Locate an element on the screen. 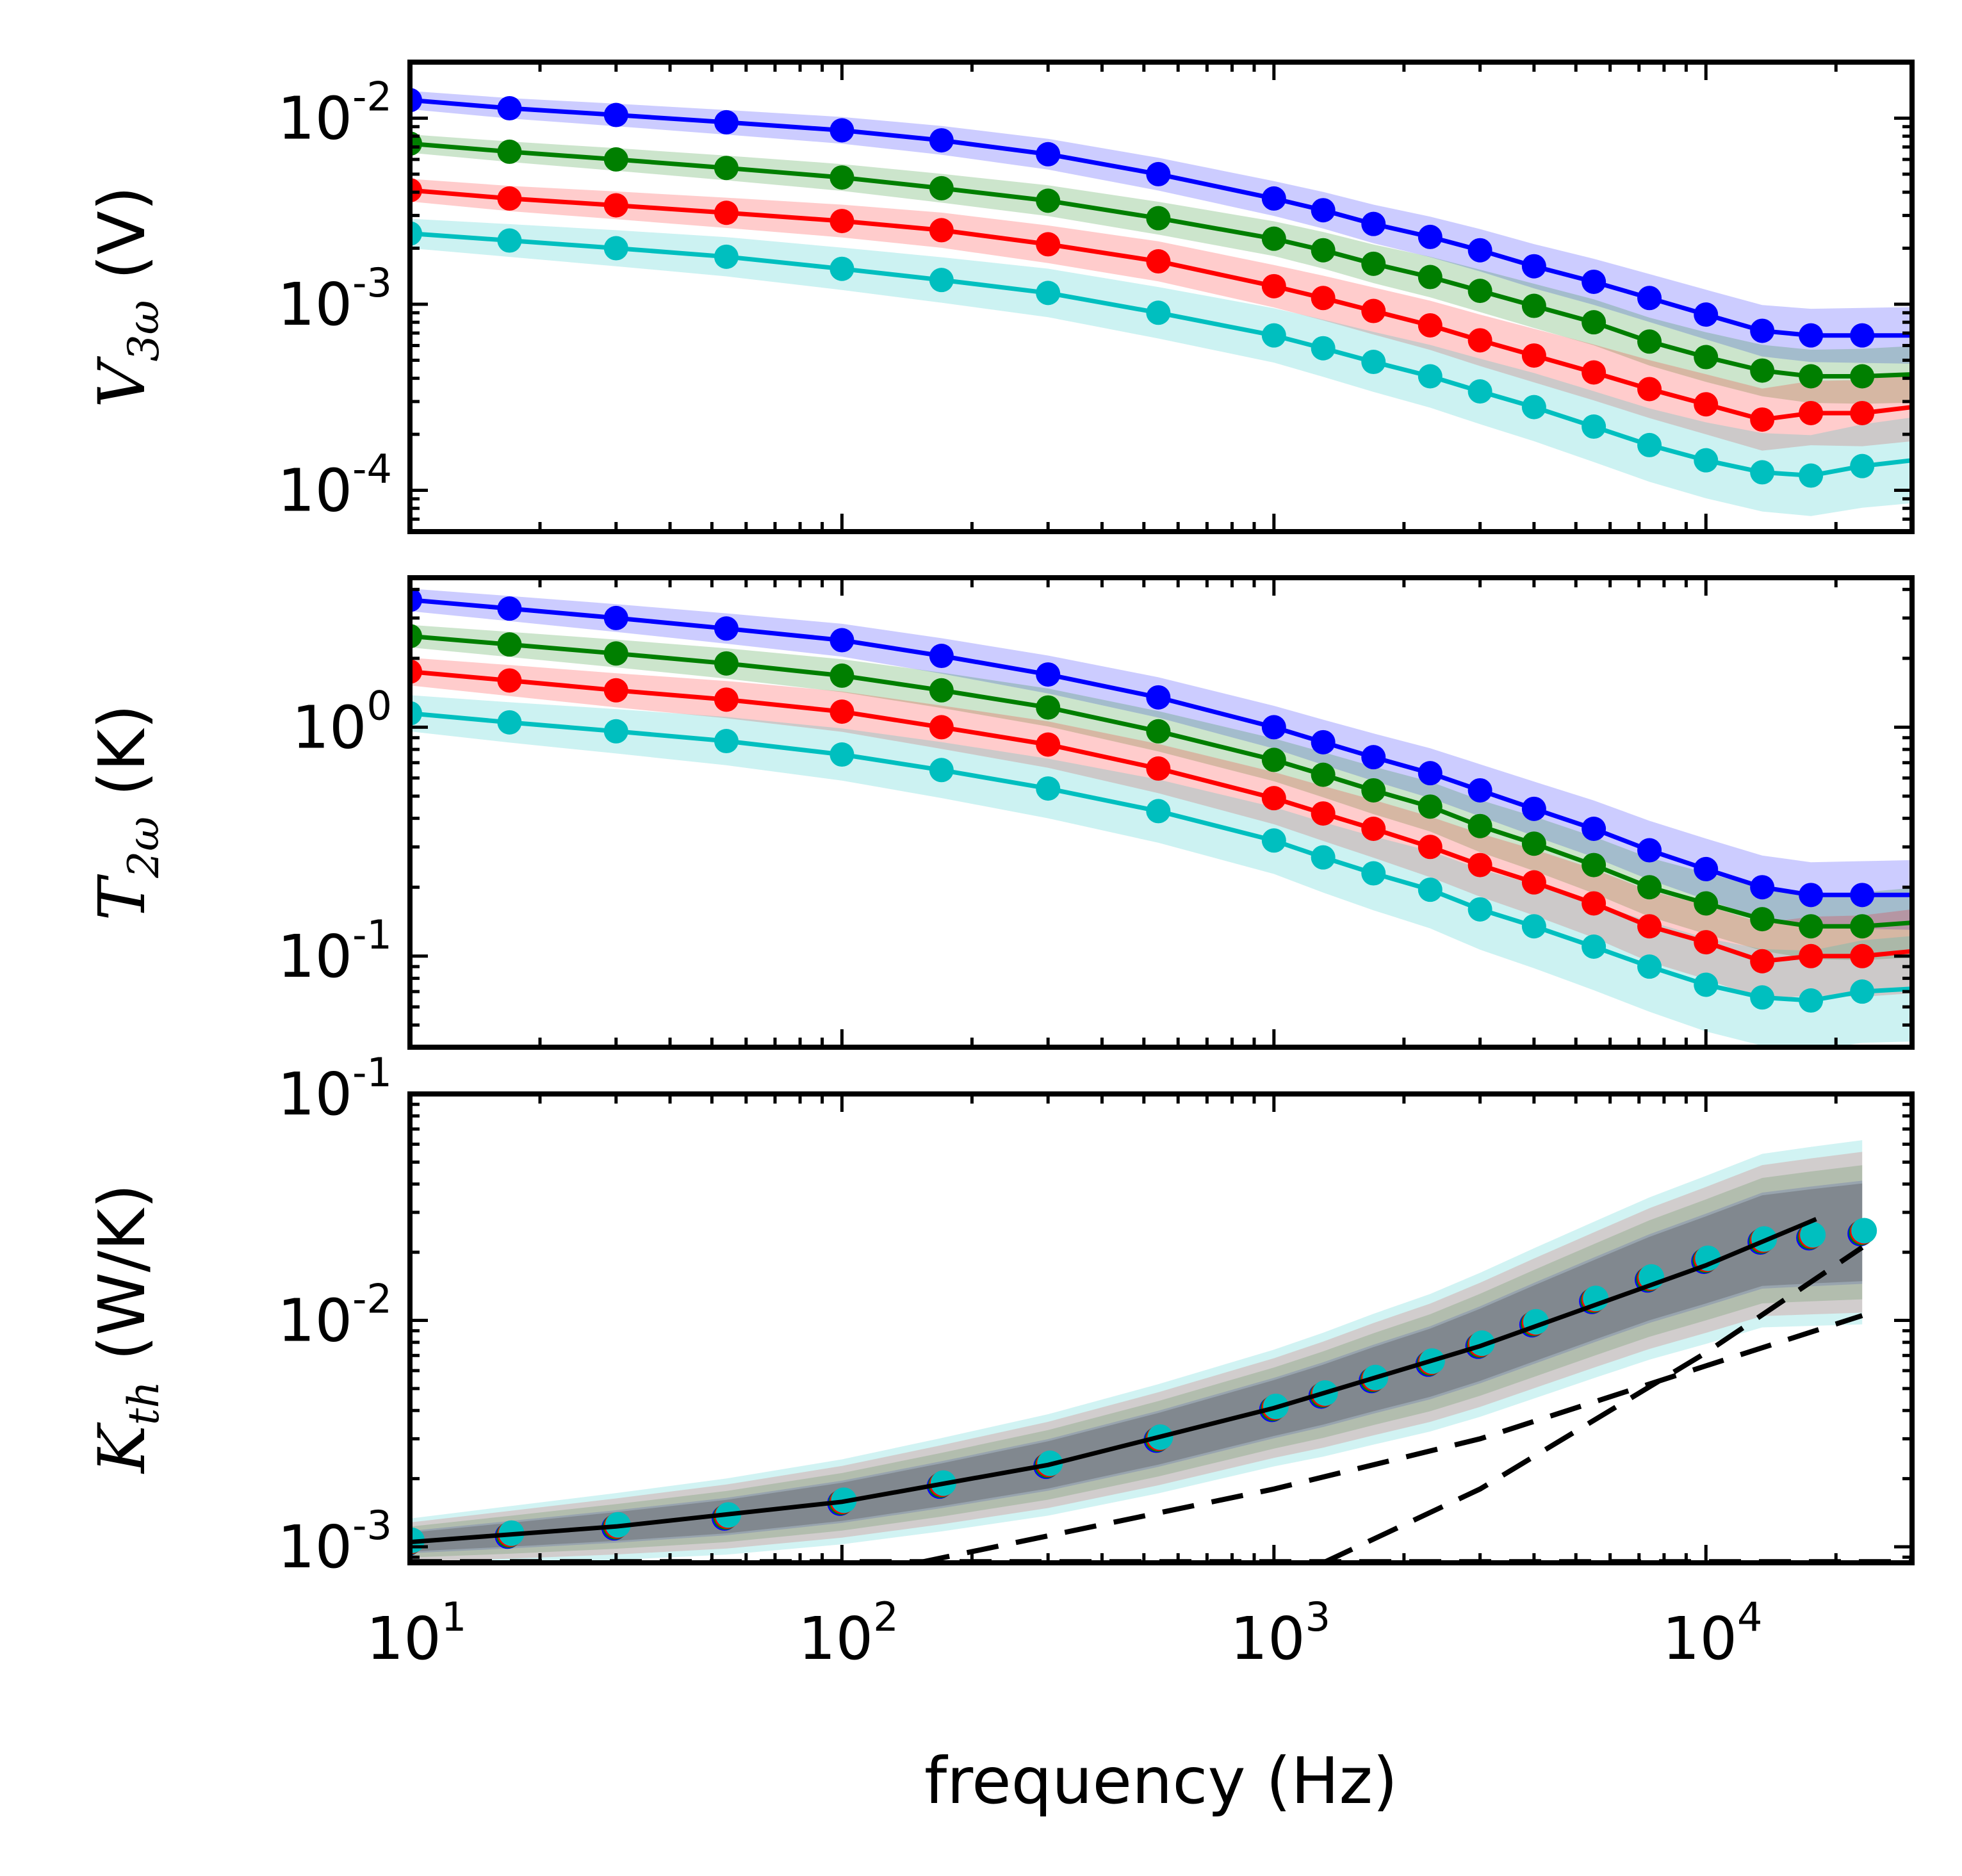 The image size is (1962, 1876). y-tick-label: 10⁻³ is located at coordinates (334, 299).